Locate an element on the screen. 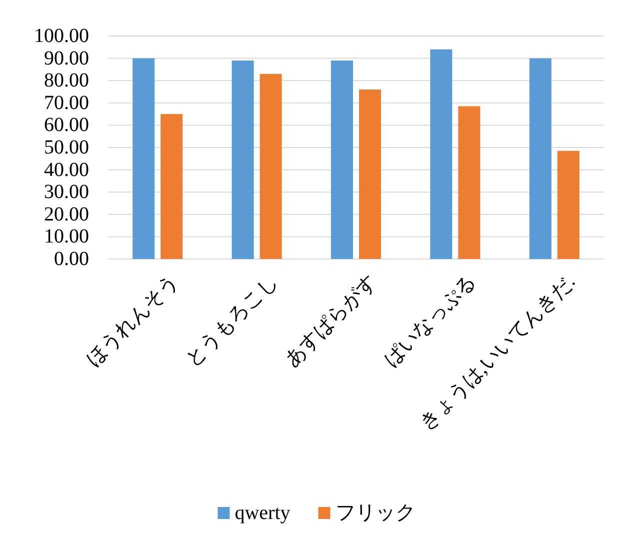  y-tick-label: 60.00 is located at coordinates (66, 125).